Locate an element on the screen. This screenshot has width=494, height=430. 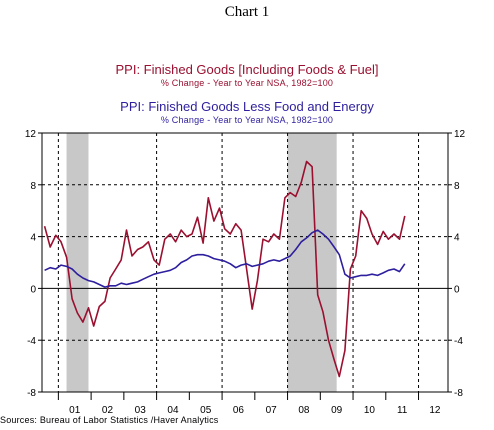
y-tick-label-left: 12 is located at coordinates (31, 134).